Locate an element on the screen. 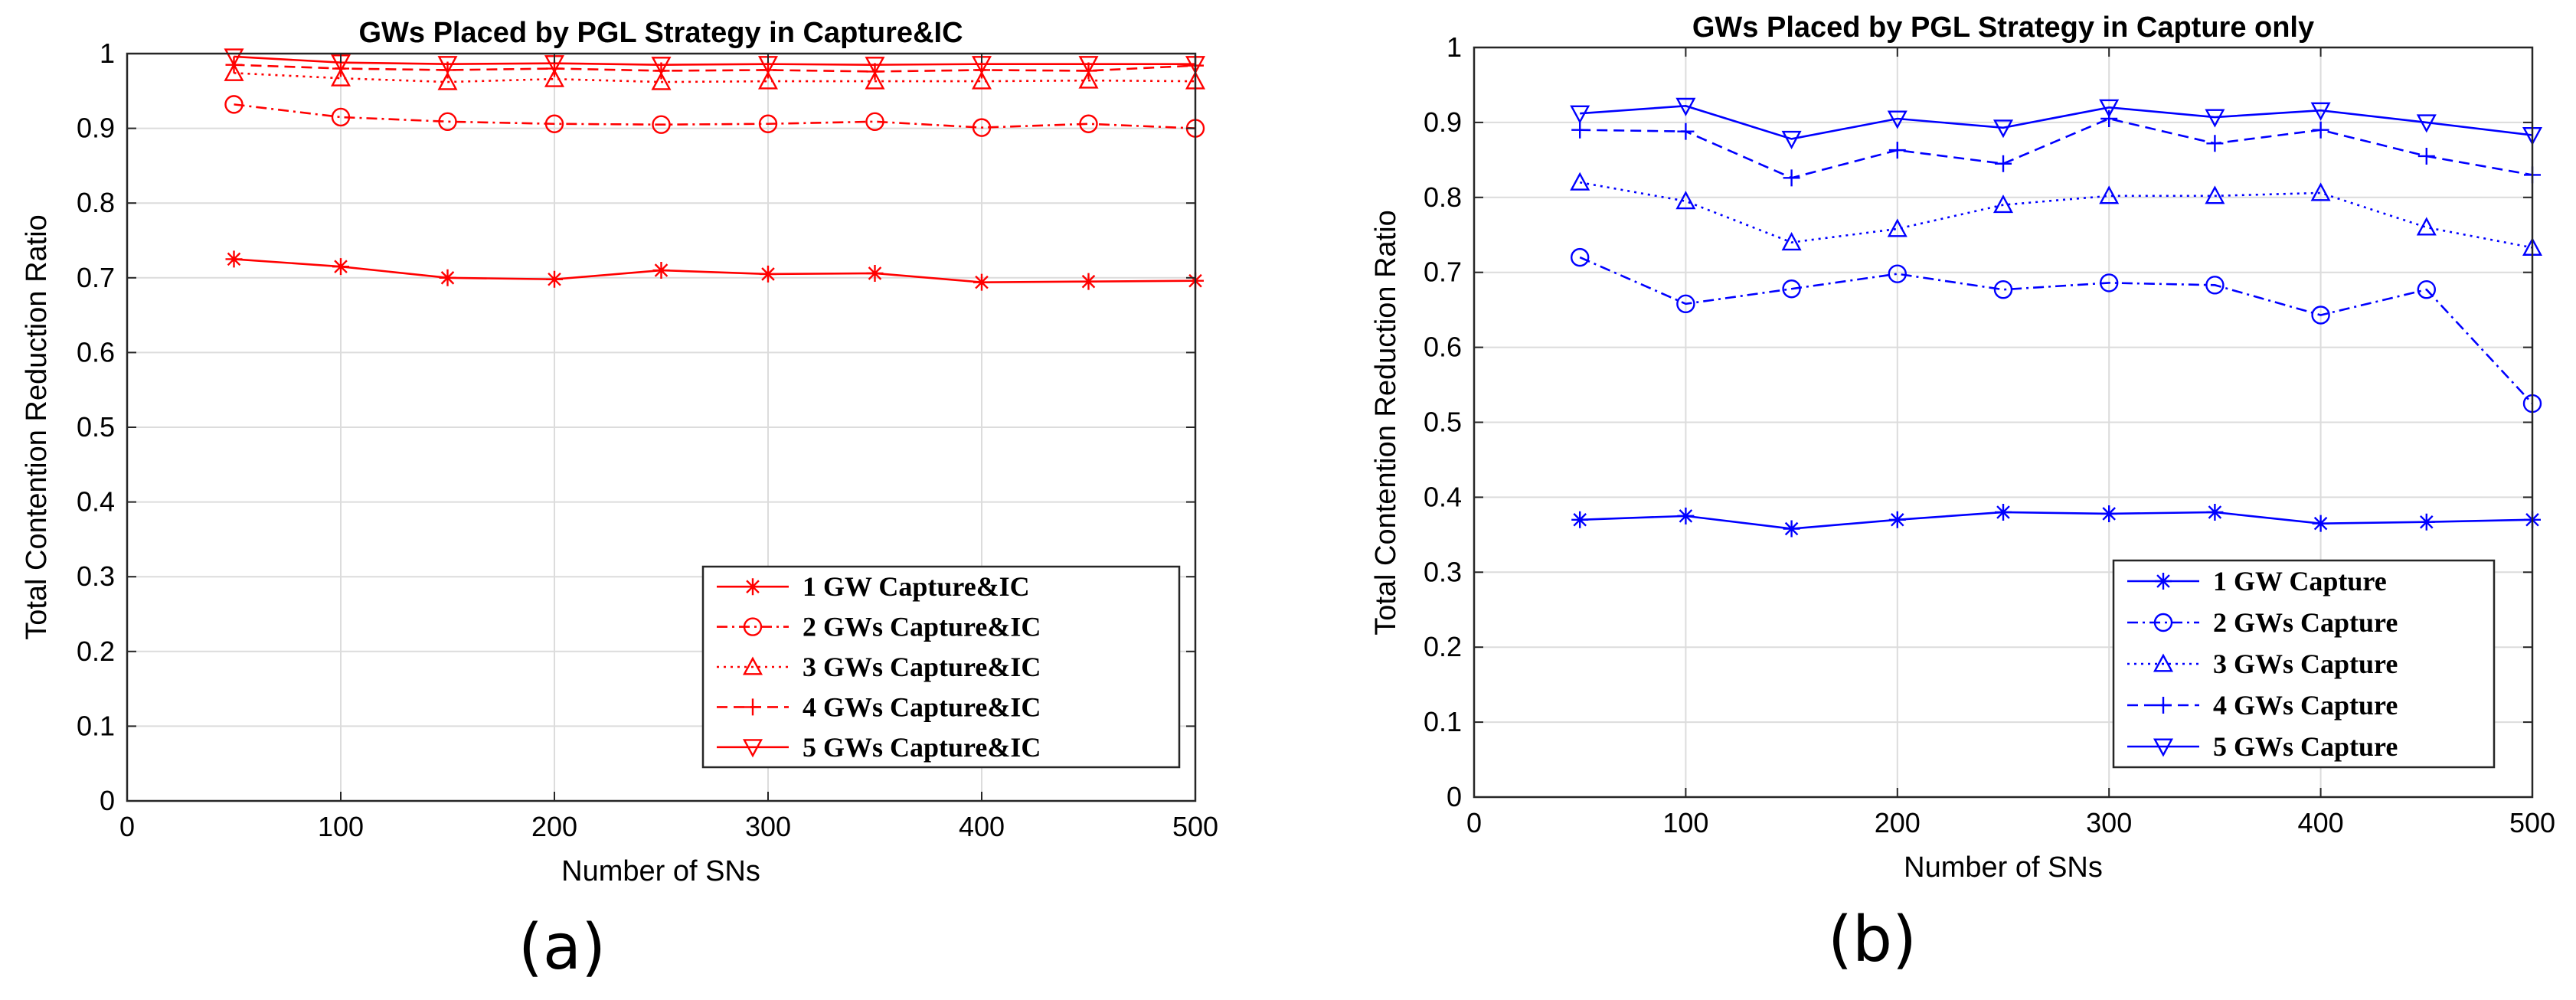  b-series-2-line is located at coordinates (2056, 330).